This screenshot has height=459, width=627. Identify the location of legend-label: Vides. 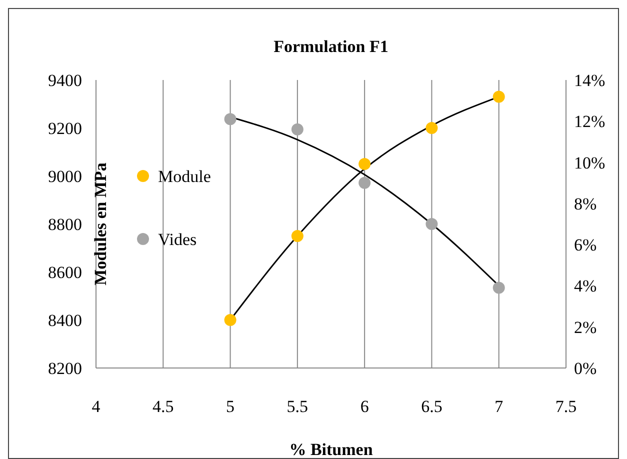
(177, 239).